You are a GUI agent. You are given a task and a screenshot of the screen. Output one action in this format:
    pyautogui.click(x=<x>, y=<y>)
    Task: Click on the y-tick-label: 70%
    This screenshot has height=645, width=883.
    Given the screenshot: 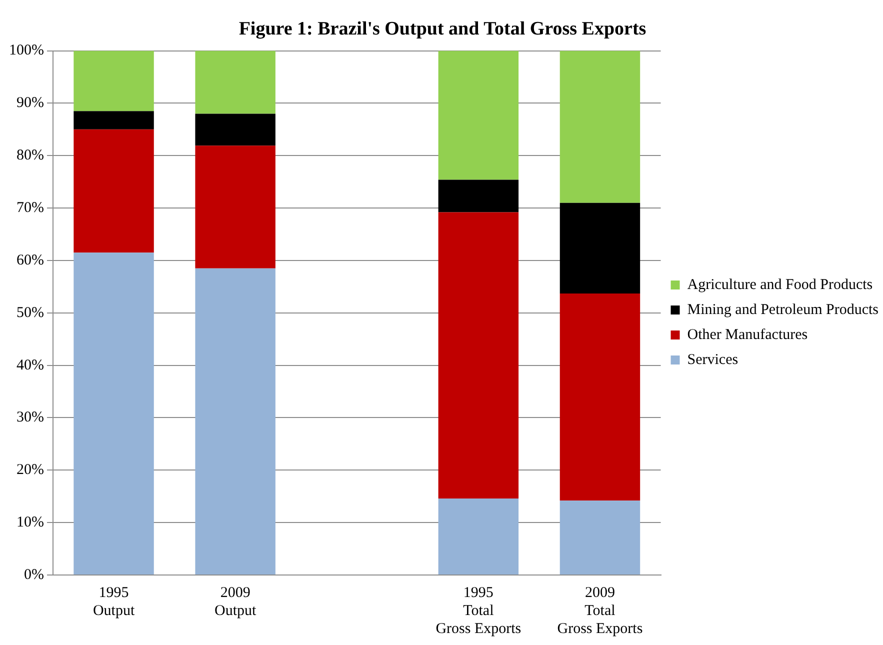 What is the action you would take?
    pyautogui.click(x=30, y=208)
    